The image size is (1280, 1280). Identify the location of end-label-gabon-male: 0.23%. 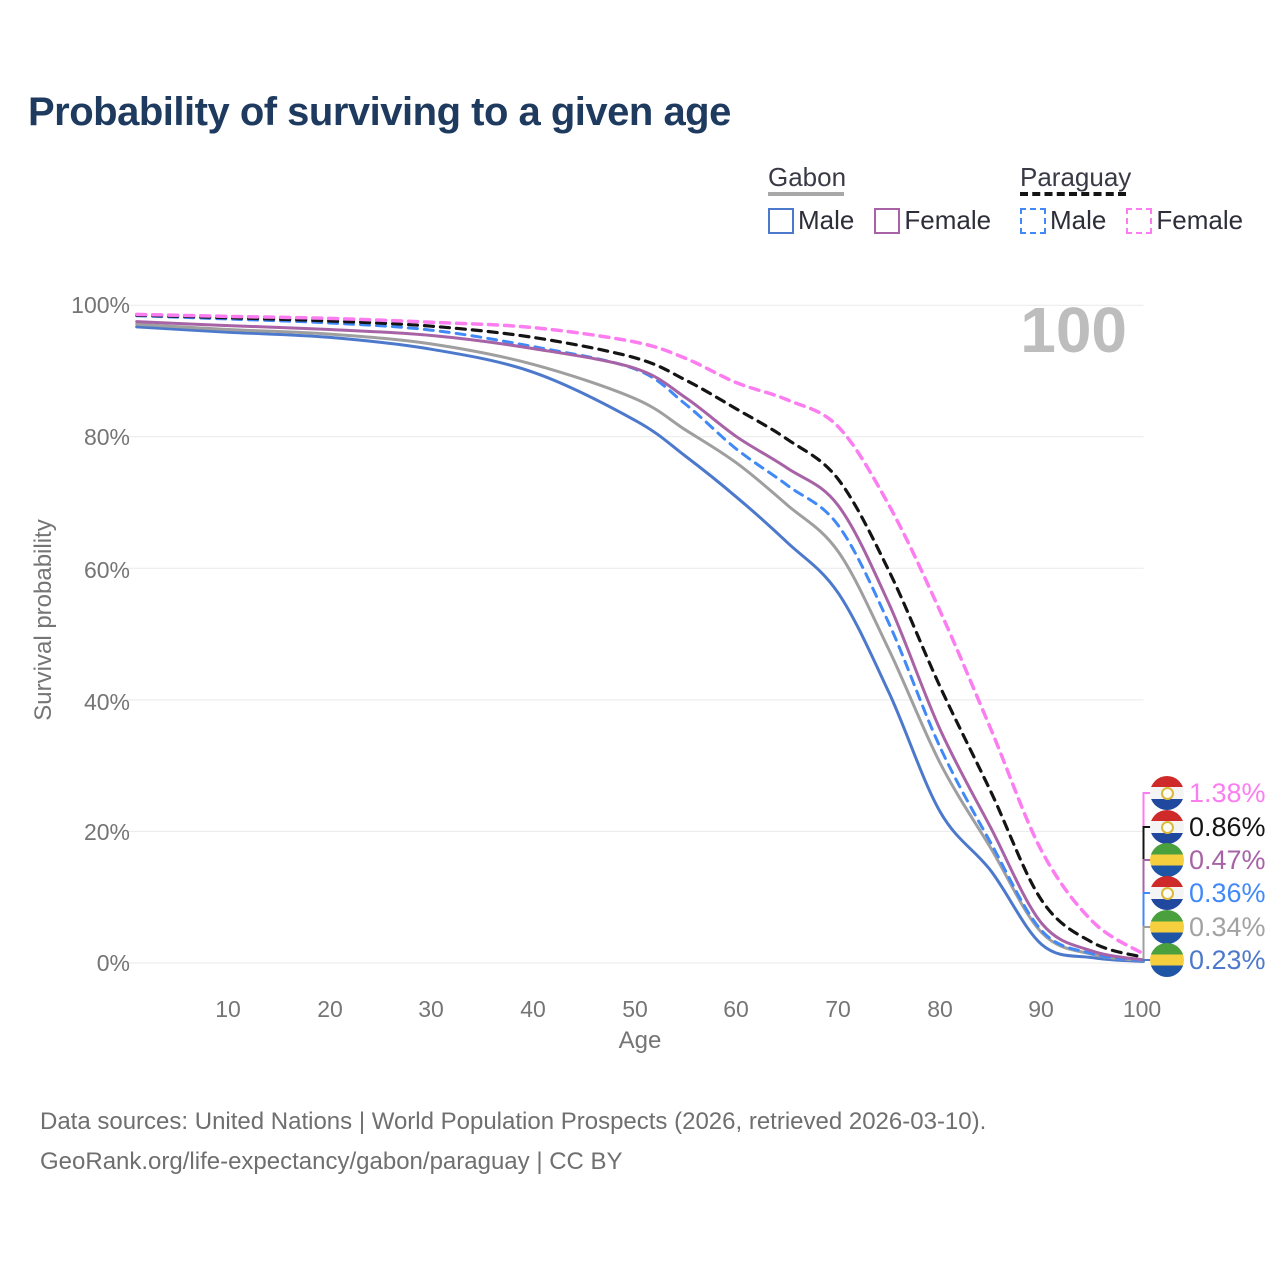
(1208, 960).